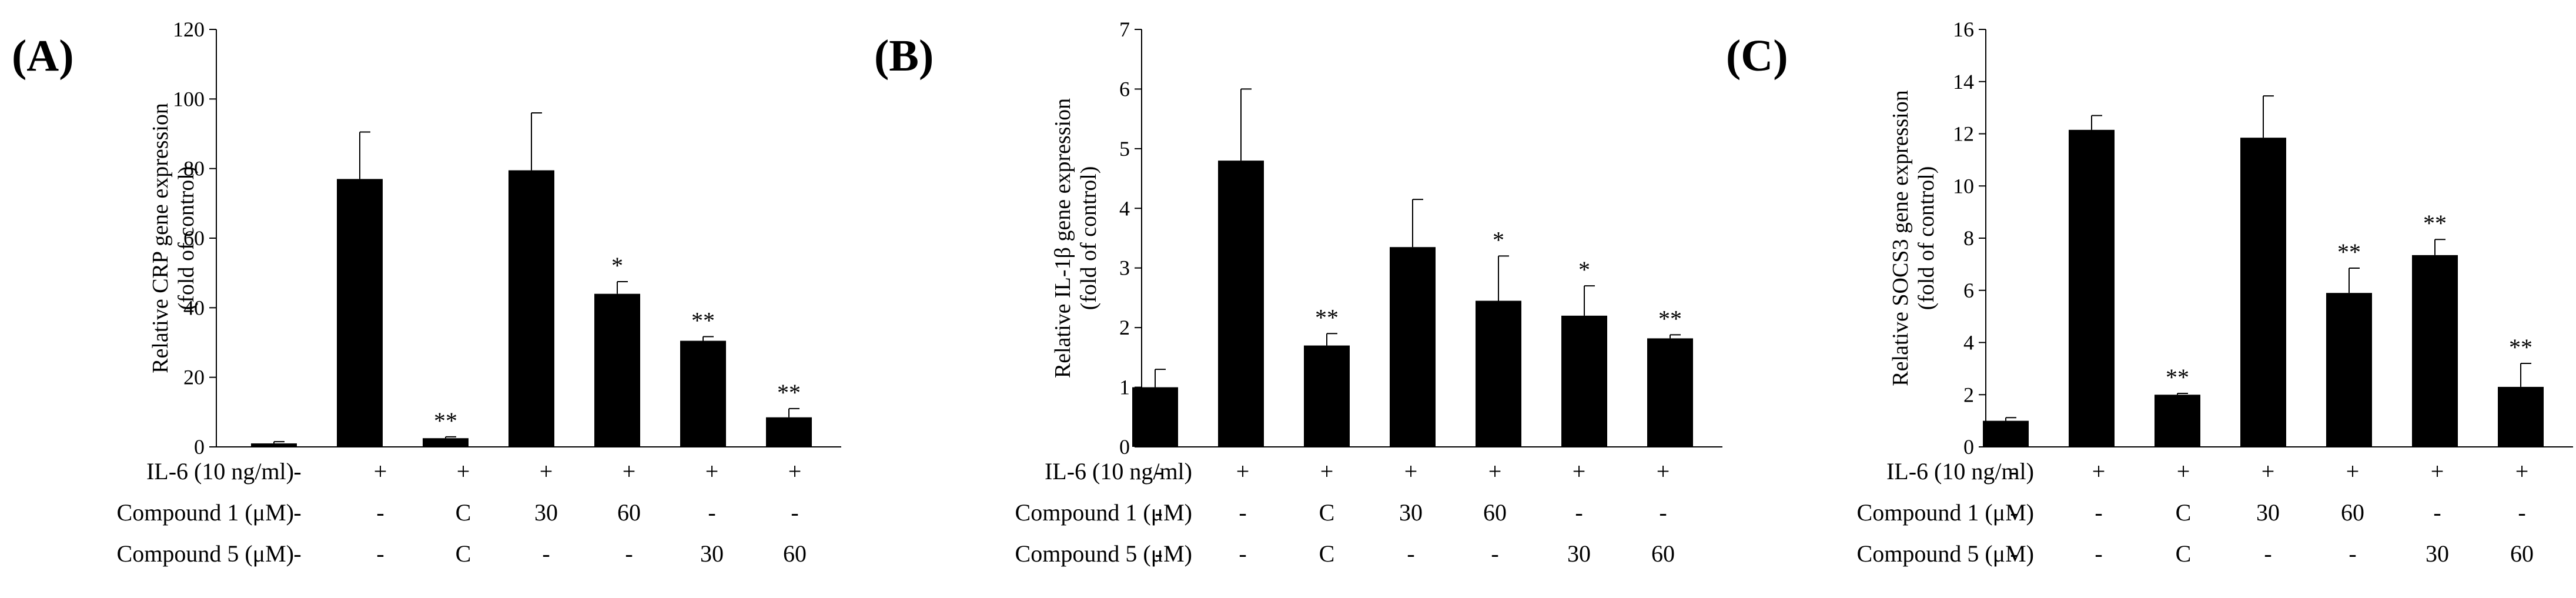 The image size is (2576, 598). I want to click on panel-b-y-axis-subtitle: (fold of control), so click(1088, 238).